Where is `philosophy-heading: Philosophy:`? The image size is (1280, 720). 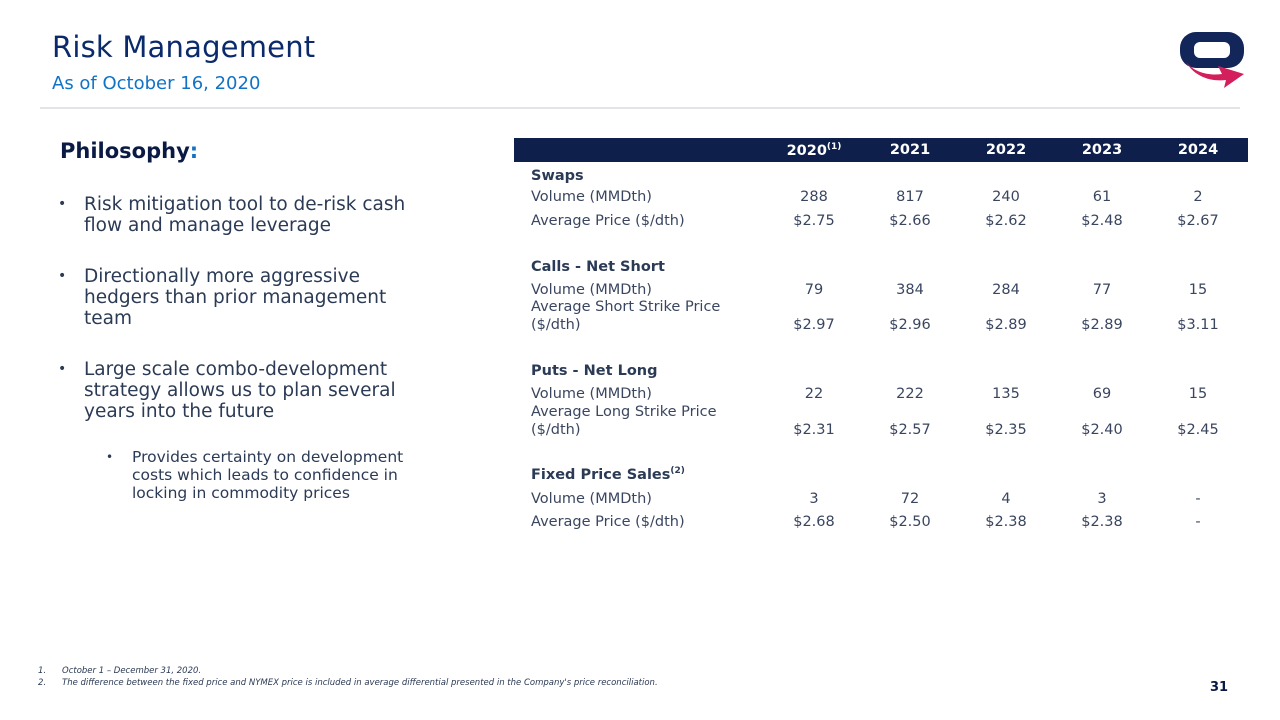
philosophy-heading: Philosophy: is located at coordinates (129, 151).